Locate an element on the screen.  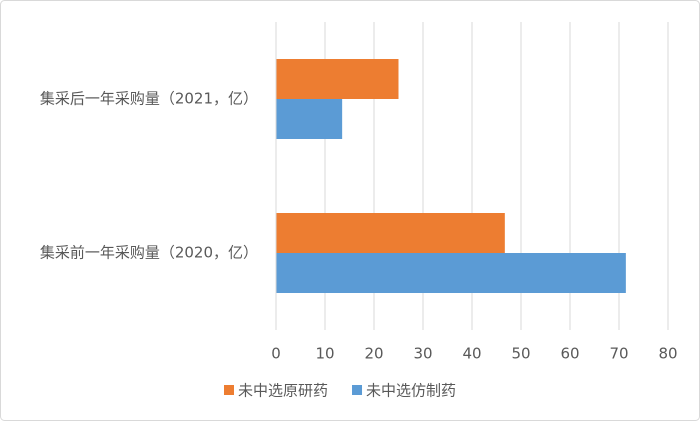
x-tick-label: 0 is located at coordinates (276, 354).